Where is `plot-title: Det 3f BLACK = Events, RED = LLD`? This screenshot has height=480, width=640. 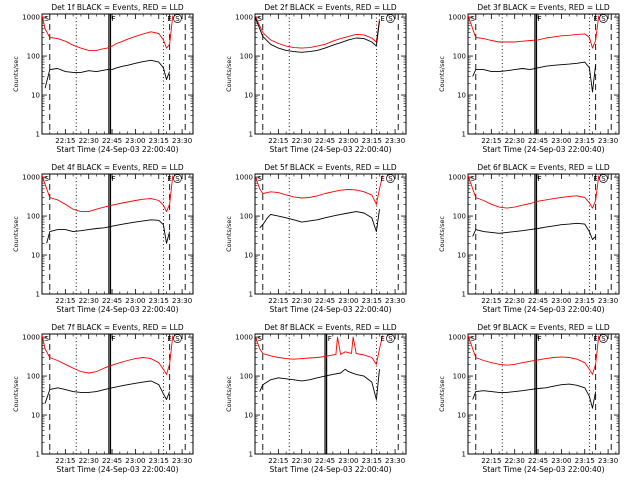 plot-title: Det 3f BLACK = Events, RED = LLD is located at coordinates (543, 7).